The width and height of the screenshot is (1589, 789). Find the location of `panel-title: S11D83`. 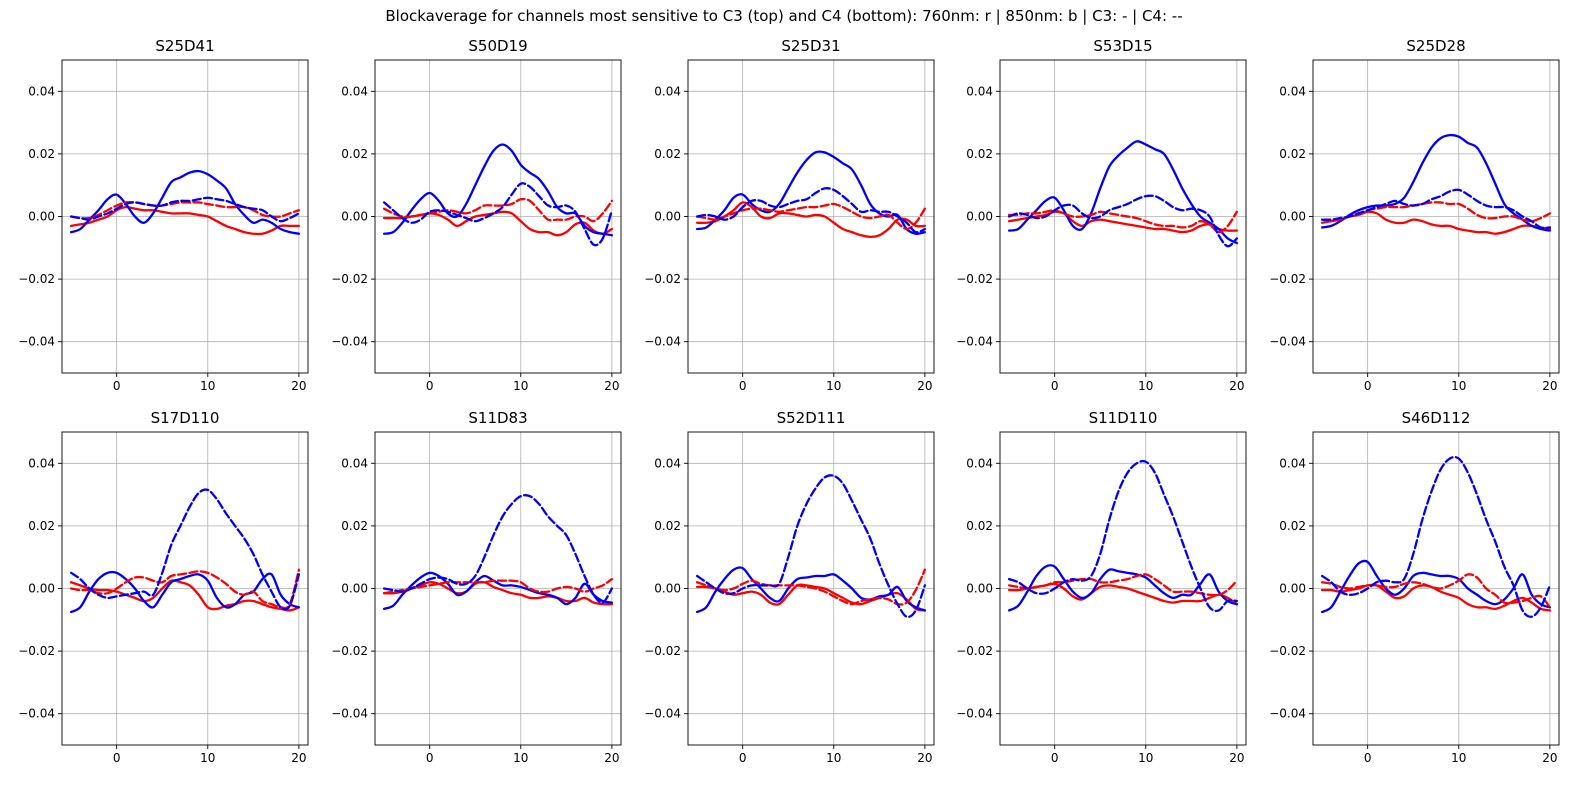

panel-title: S11D83 is located at coordinates (497, 418).